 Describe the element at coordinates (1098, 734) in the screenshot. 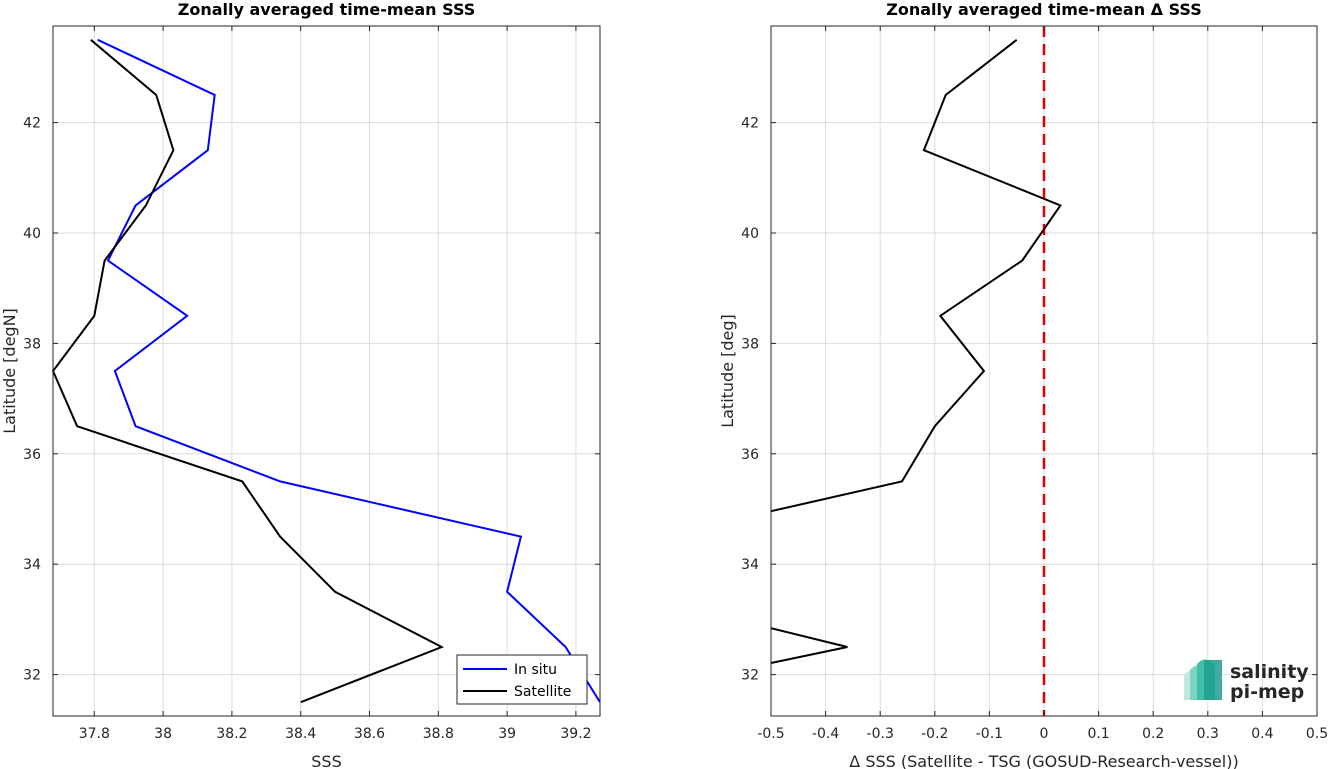

I see `chart1-xtick-label: 0.1` at that location.